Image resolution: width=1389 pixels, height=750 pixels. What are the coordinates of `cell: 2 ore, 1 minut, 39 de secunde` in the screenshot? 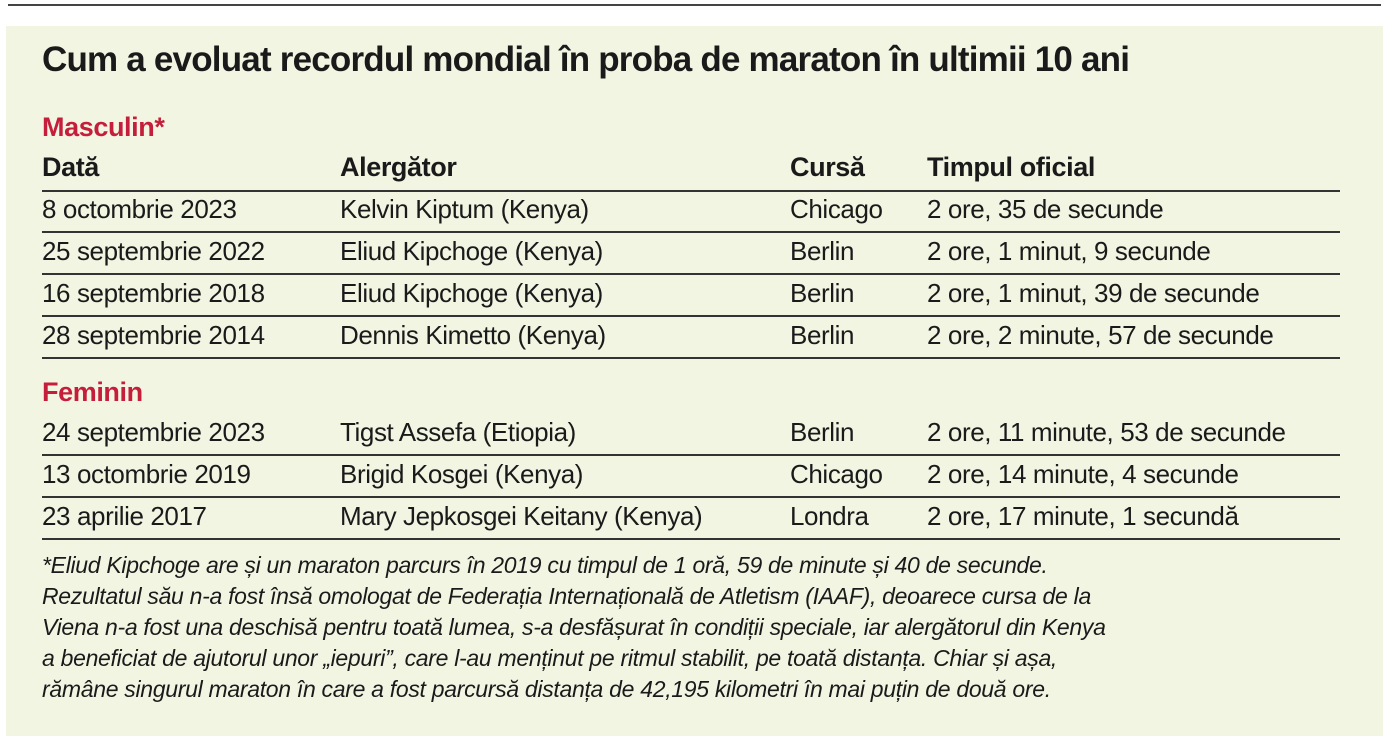 It's located at (1093, 293).